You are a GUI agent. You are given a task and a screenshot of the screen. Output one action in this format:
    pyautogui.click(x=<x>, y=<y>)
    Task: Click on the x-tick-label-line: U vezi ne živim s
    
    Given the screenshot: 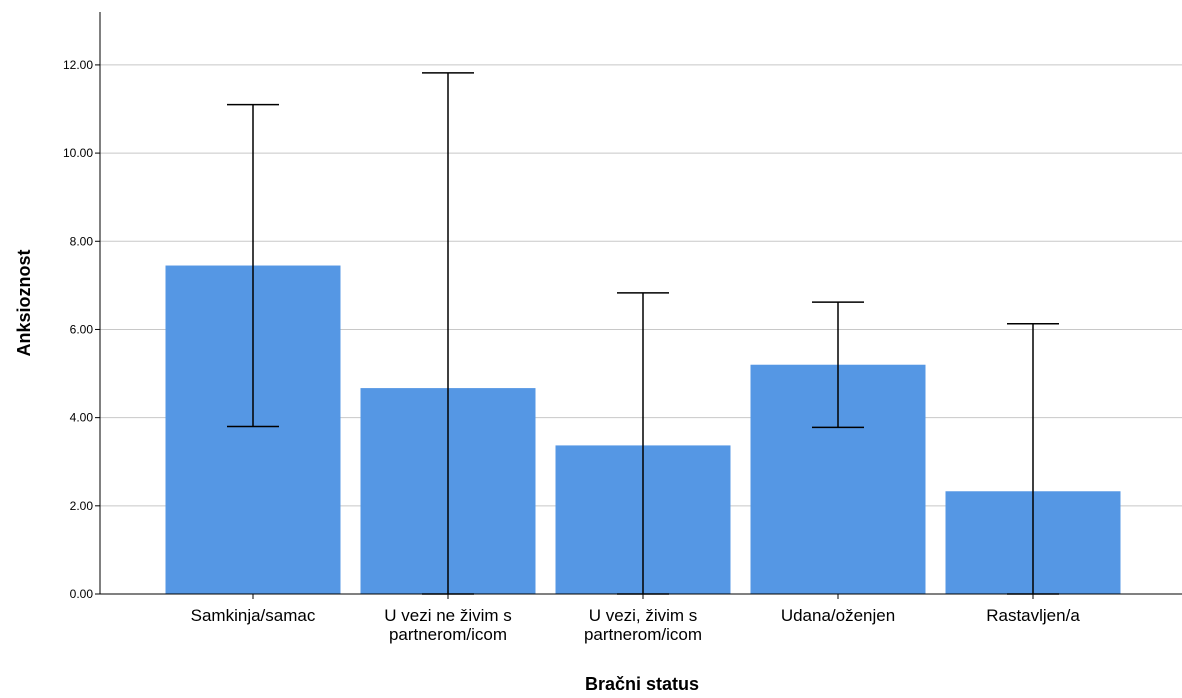 What is the action you would take?
    pyautogui.click(x=448, y=615)
    